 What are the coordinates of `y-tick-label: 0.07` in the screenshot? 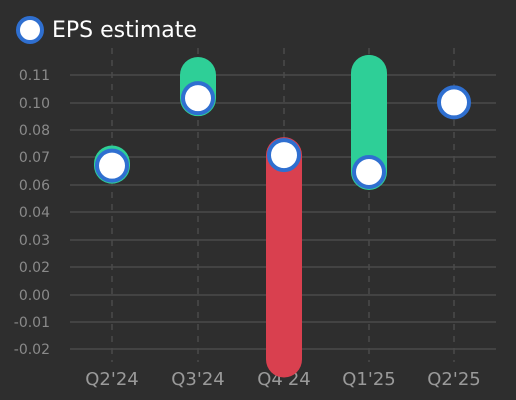 It's located at (34, 158).